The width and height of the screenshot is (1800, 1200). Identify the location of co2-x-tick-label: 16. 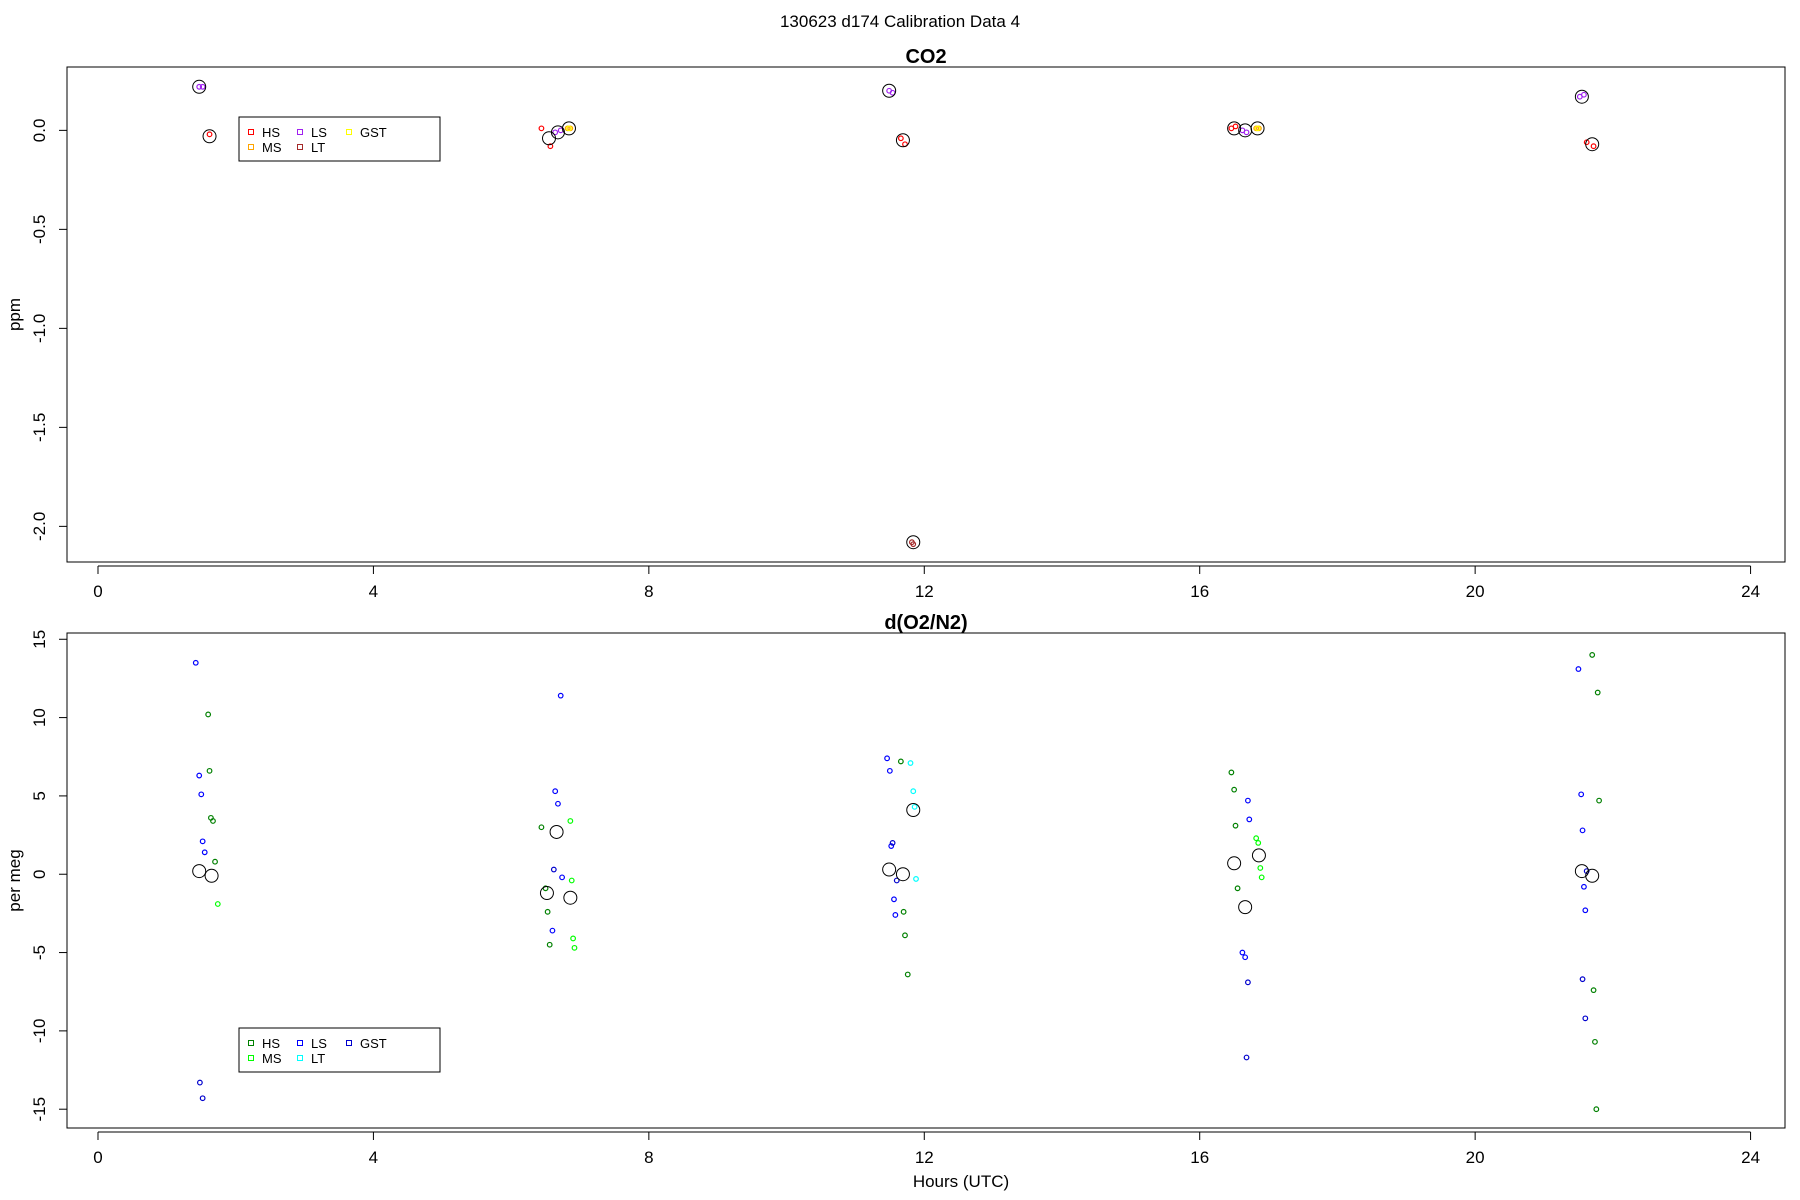
(1199, 591).